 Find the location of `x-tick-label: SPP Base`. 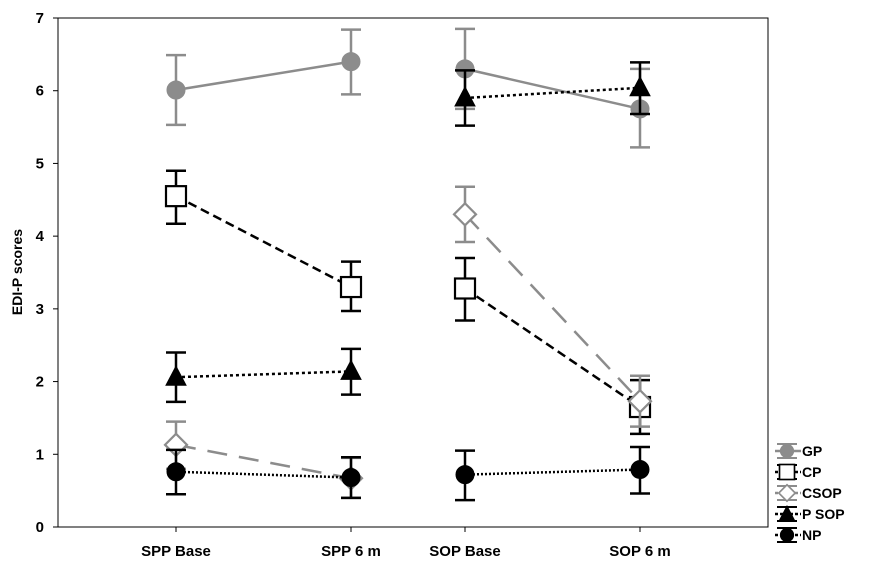

x-tick-label: SPP Base is located at coordinates (176, 551).